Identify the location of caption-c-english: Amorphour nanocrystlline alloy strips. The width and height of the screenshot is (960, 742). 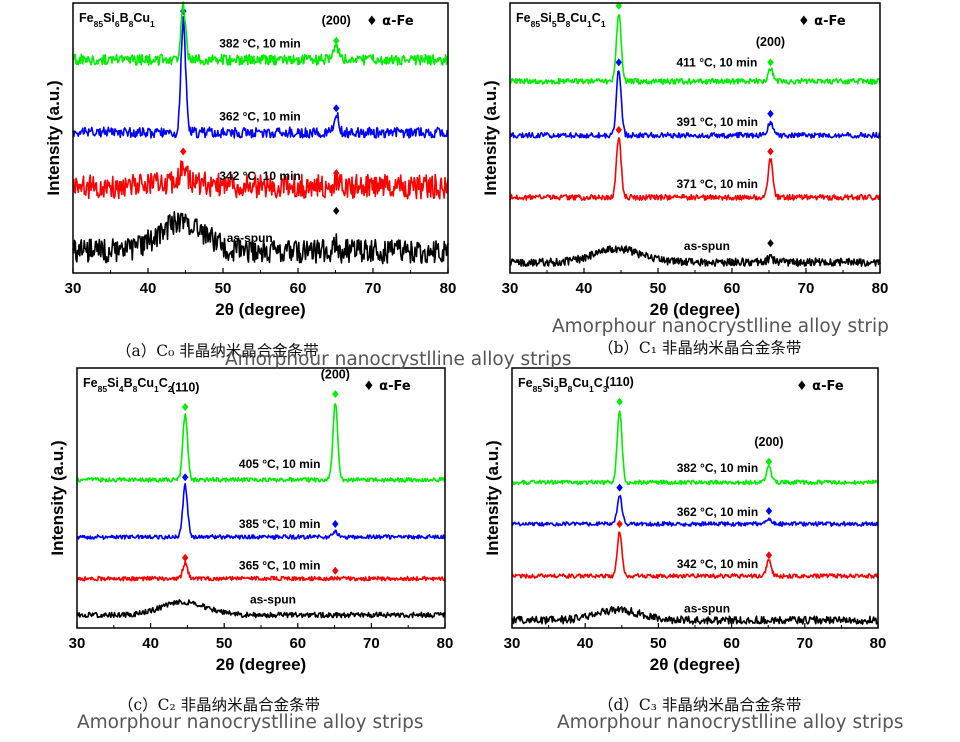
(250, 722).